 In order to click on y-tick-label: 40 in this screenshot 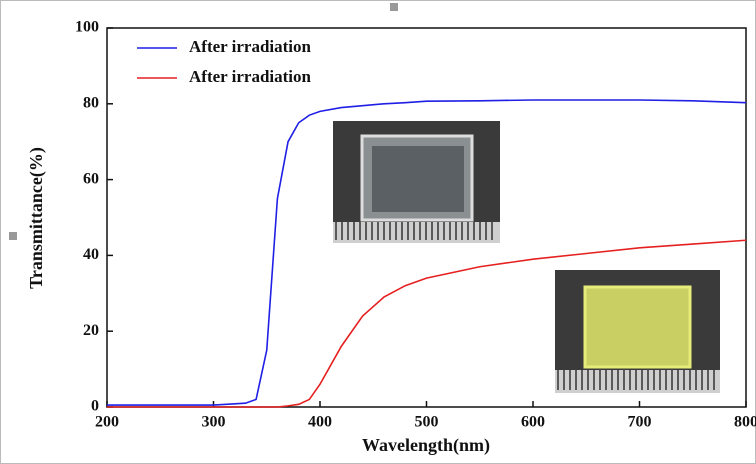, I will do `click(91, 254)`.